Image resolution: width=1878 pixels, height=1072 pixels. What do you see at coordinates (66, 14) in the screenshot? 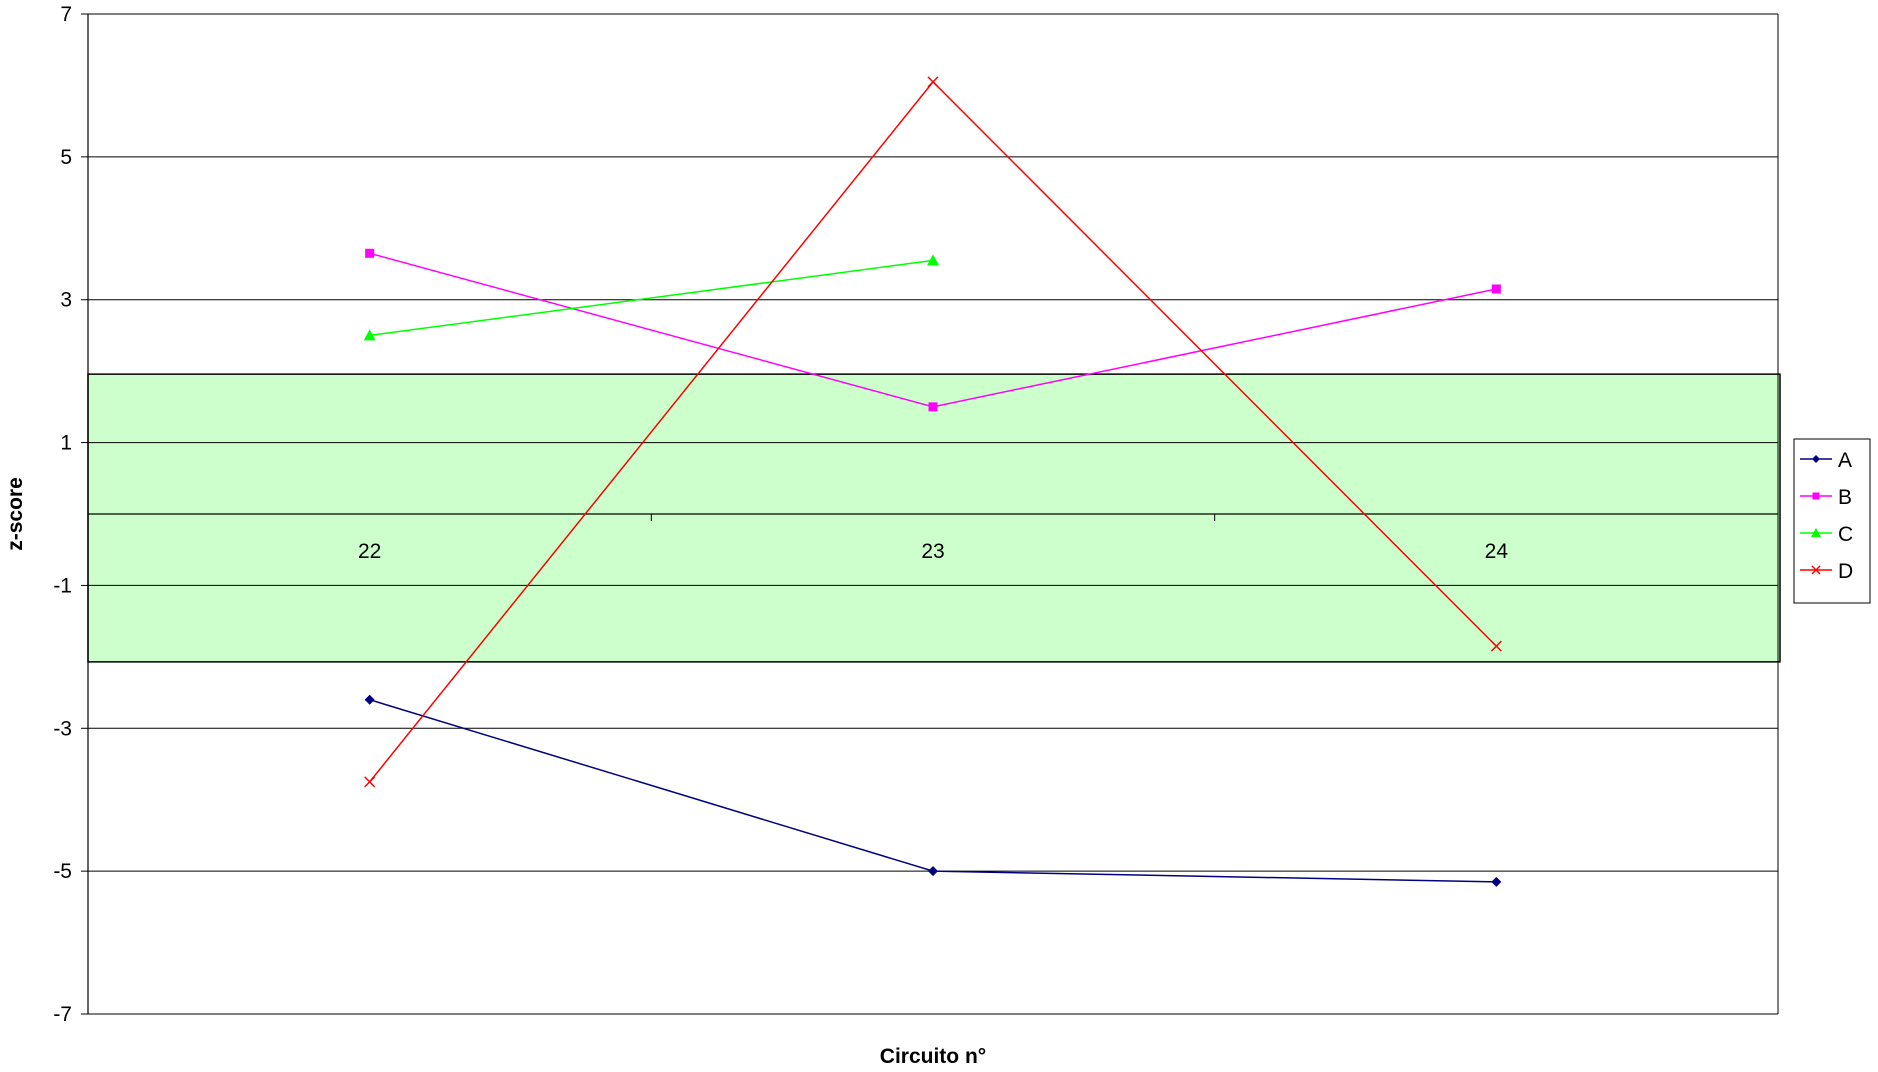
I see `y-tick-label: 7` at bounding box center [66, 14].